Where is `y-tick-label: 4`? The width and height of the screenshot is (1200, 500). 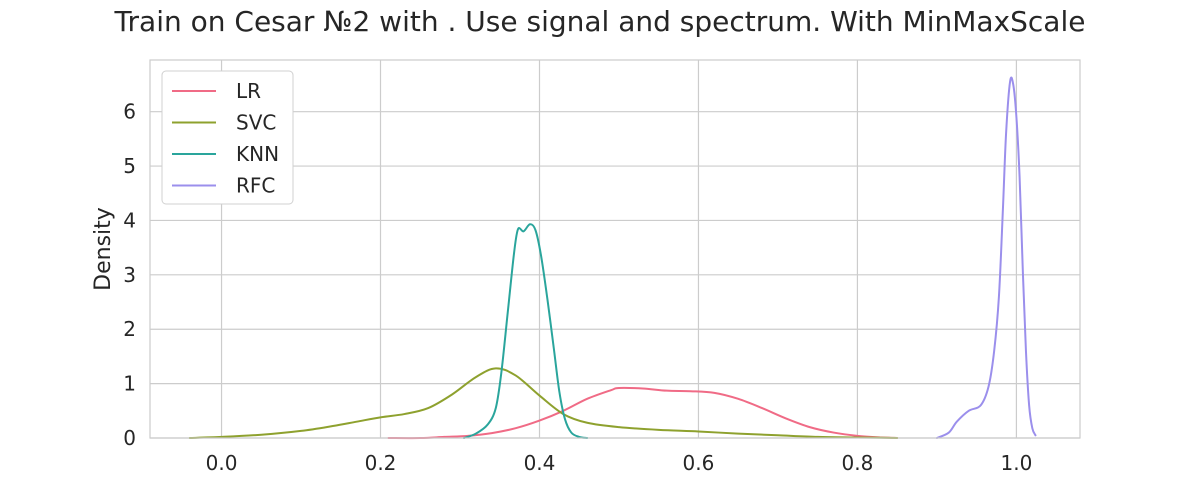
y-tick-label: 4 is located at coordinates (129, 220).